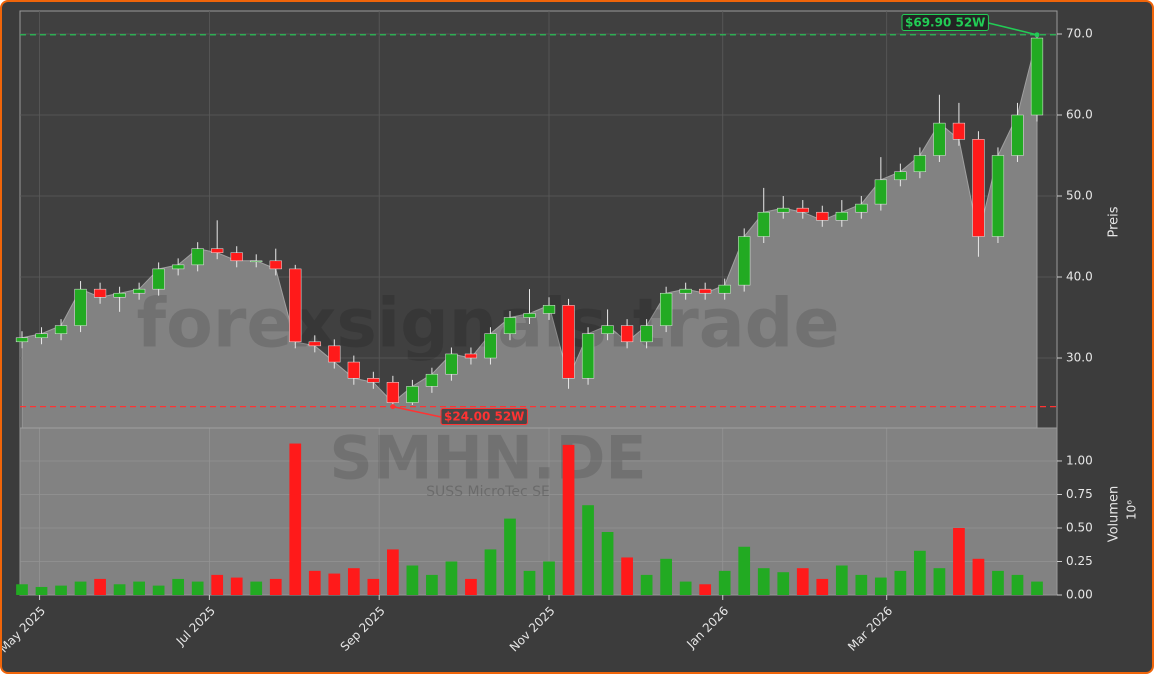 This screenshot has width=1154, height=674. I want to click on low-line-arrow, so click(417, 411).